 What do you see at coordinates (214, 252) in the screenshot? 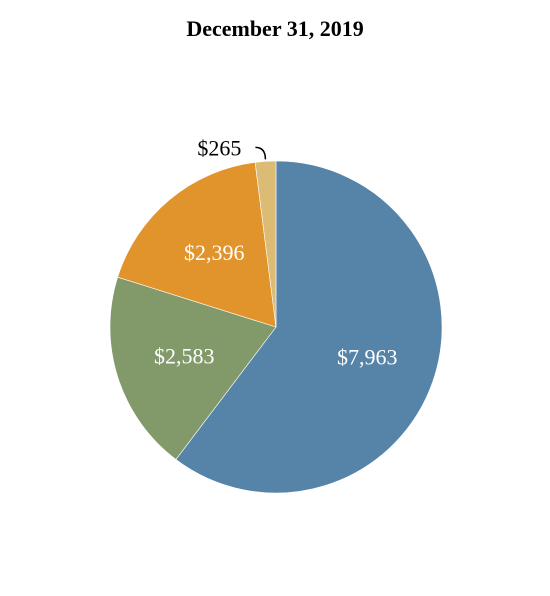
I see `data-label-2: $2,396` at bounding box center [214, 252].